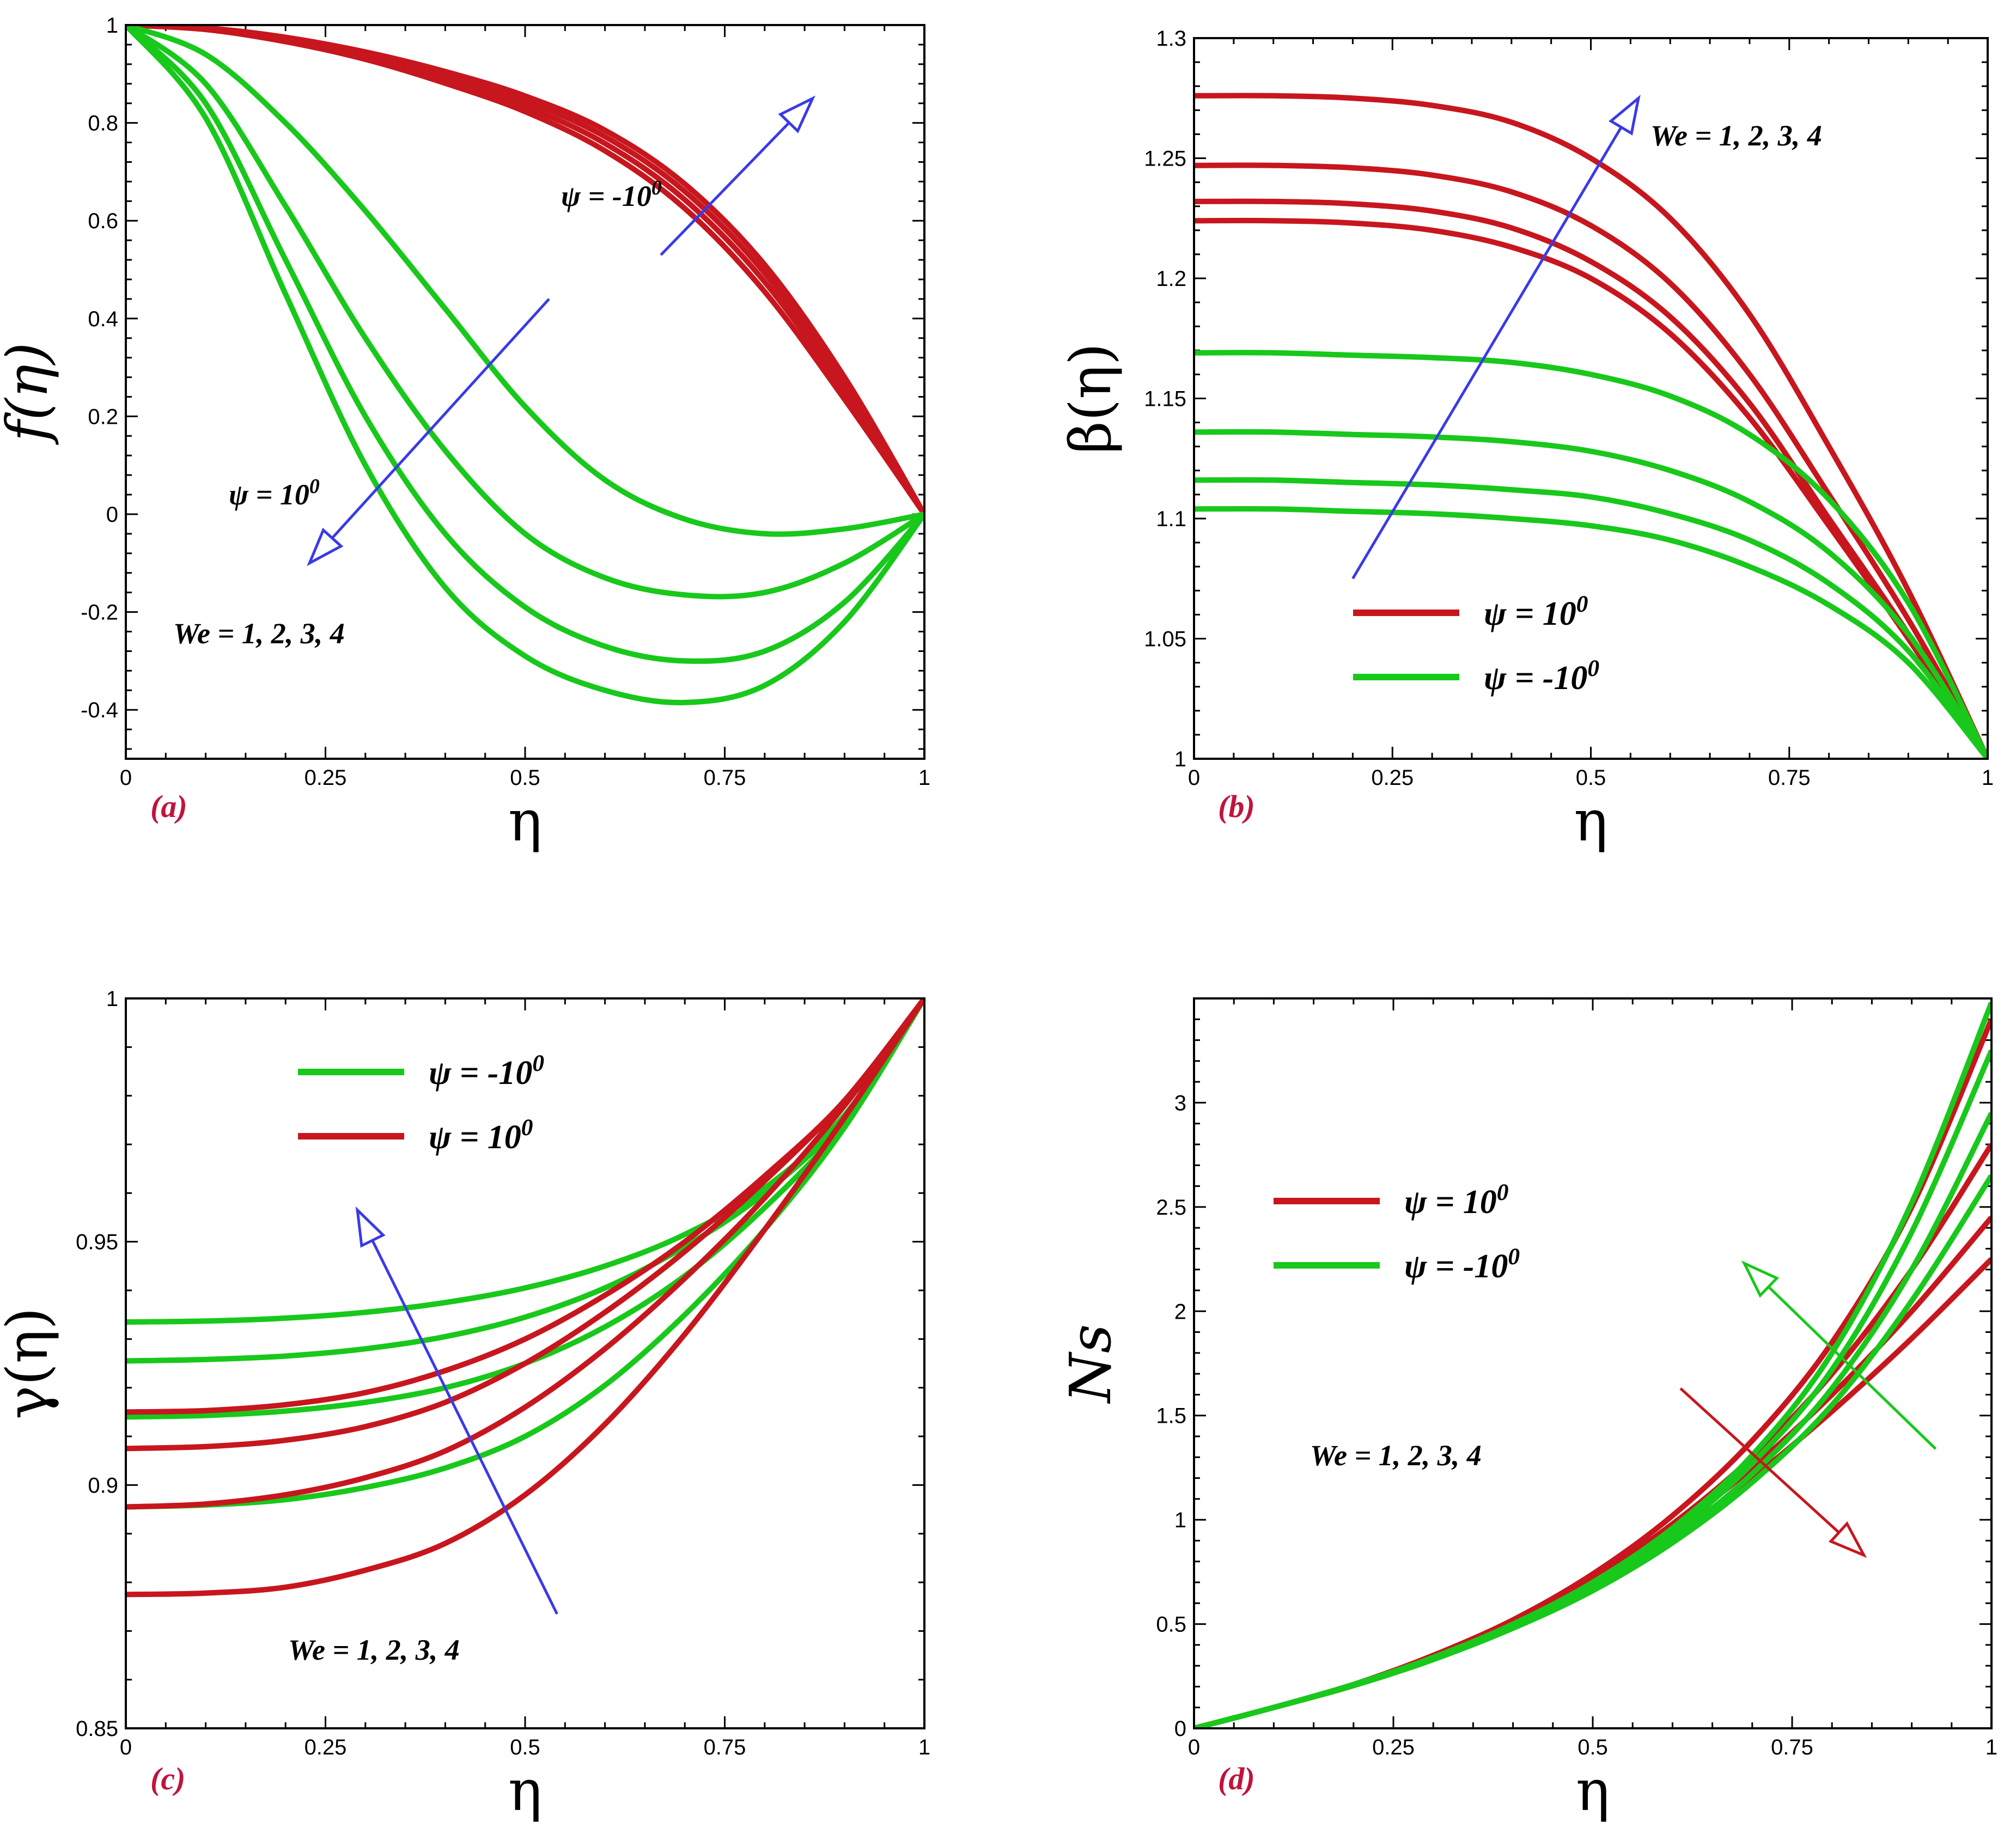  I want to click on x-axis-label-c: η, so click(525, 1791).